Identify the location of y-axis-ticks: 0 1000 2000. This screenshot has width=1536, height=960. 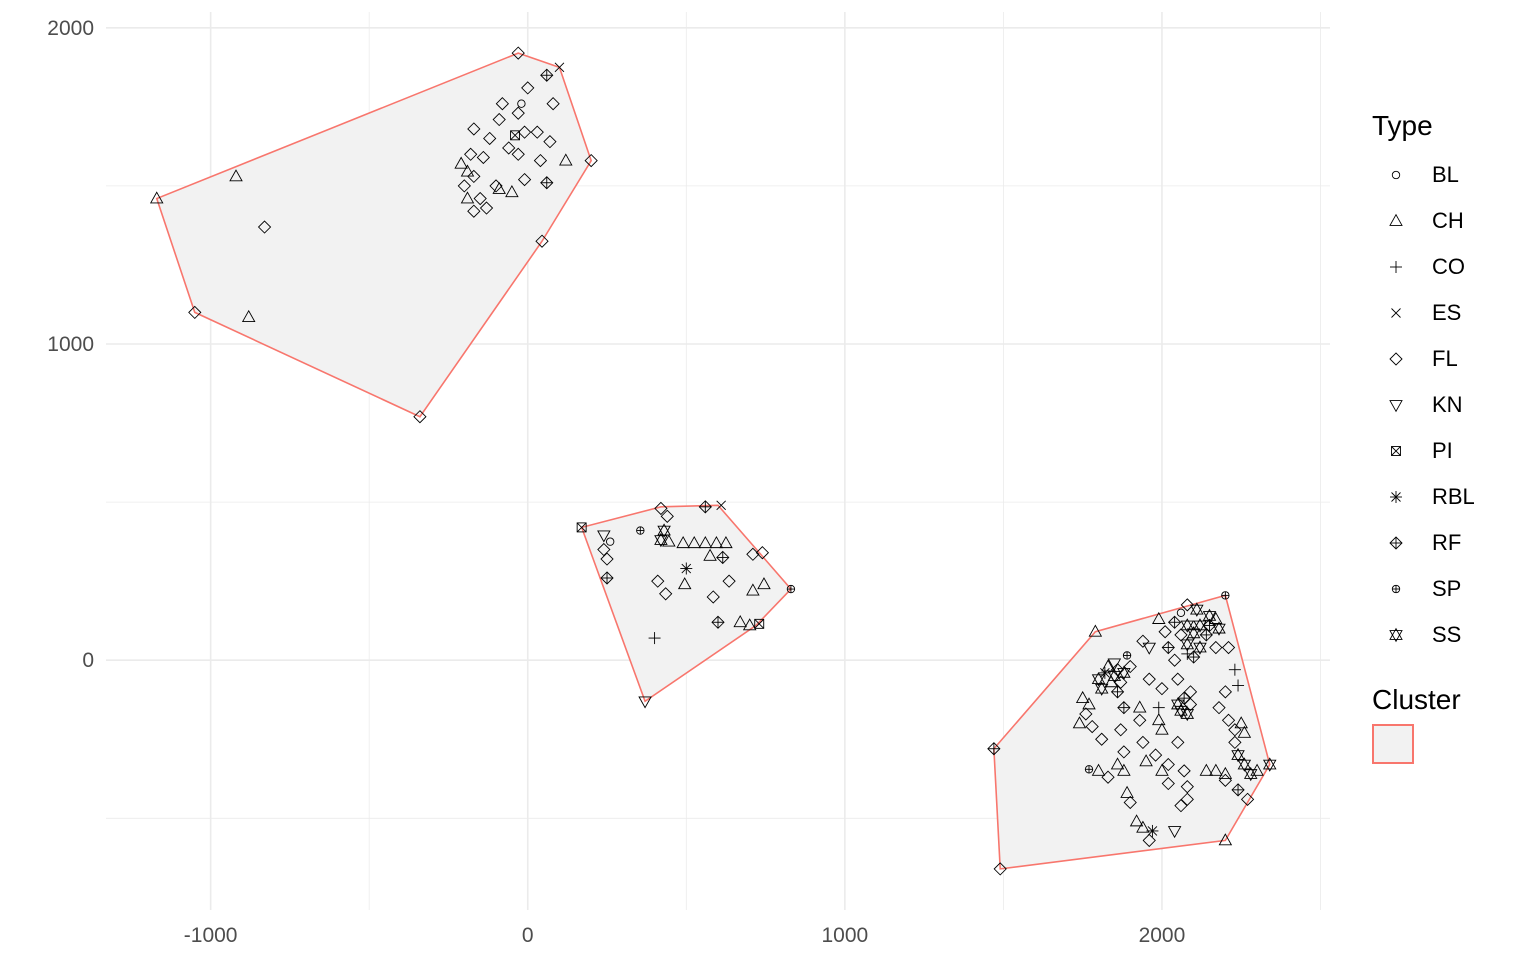
(70, 344).